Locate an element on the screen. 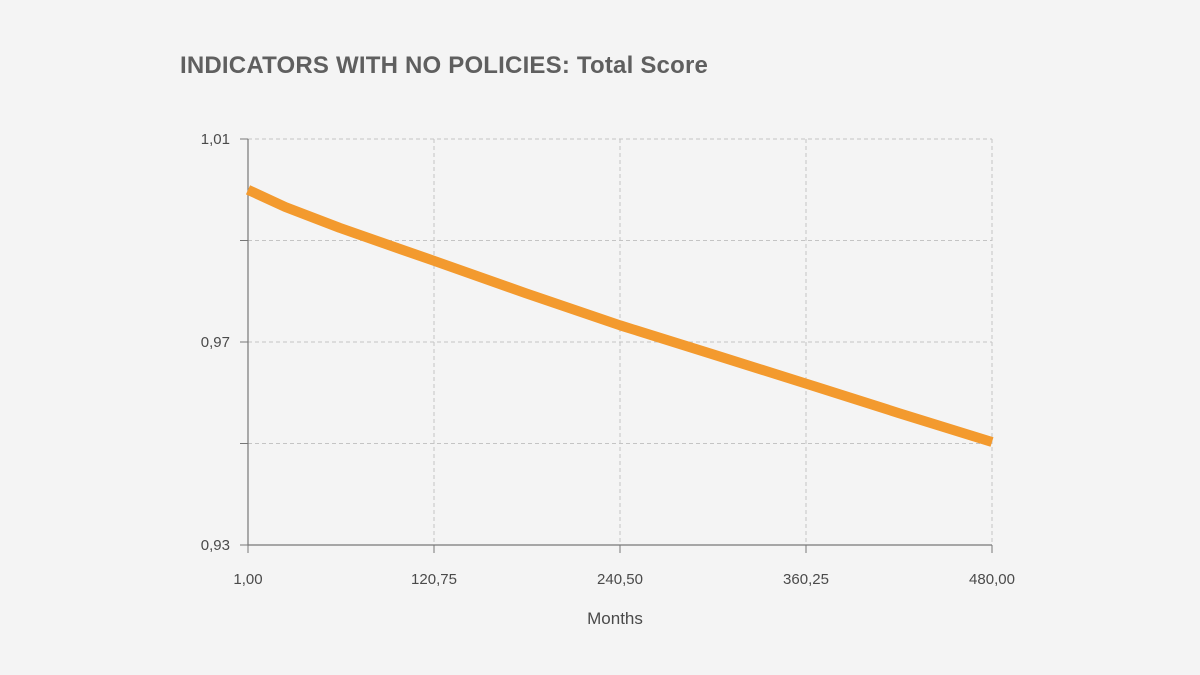 This screenshot has width=1200, height=675. x-tick-label: 240,50 is located at coordinates (620, 579).